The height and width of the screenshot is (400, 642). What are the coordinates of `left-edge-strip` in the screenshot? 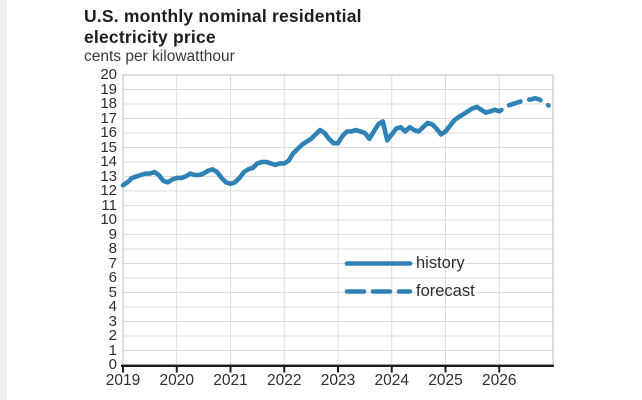 It's located at (3, 200).